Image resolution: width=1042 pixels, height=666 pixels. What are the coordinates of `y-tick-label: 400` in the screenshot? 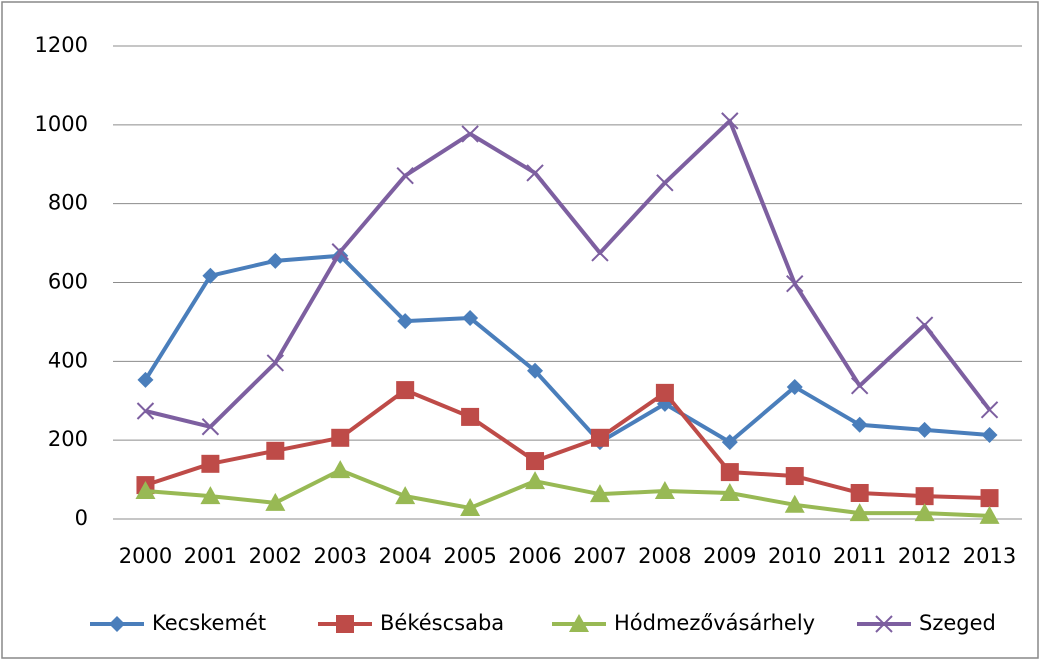 It's located at (68, 360).